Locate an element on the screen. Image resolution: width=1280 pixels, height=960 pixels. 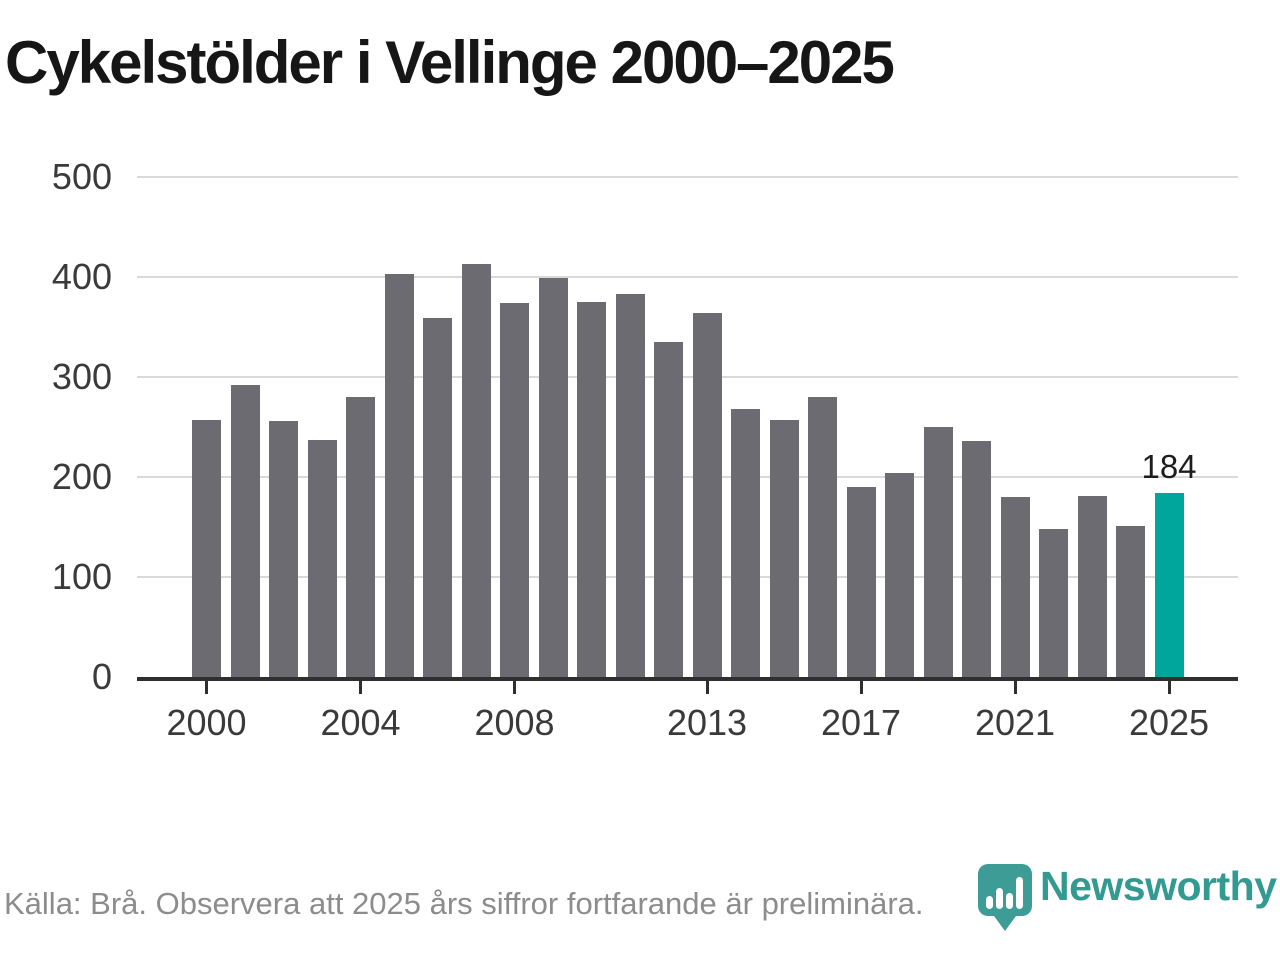
bar-2011 is located at coordinates (630, 485).